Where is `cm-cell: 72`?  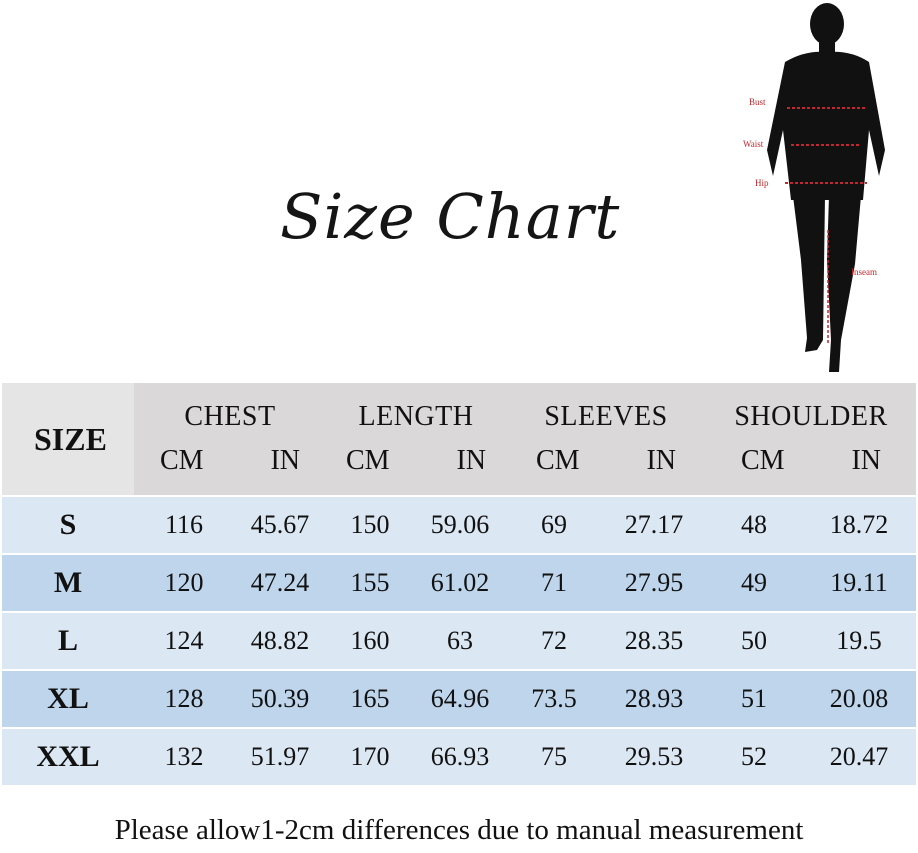
cm-cell: 72 is located at coordinates (554, 641).